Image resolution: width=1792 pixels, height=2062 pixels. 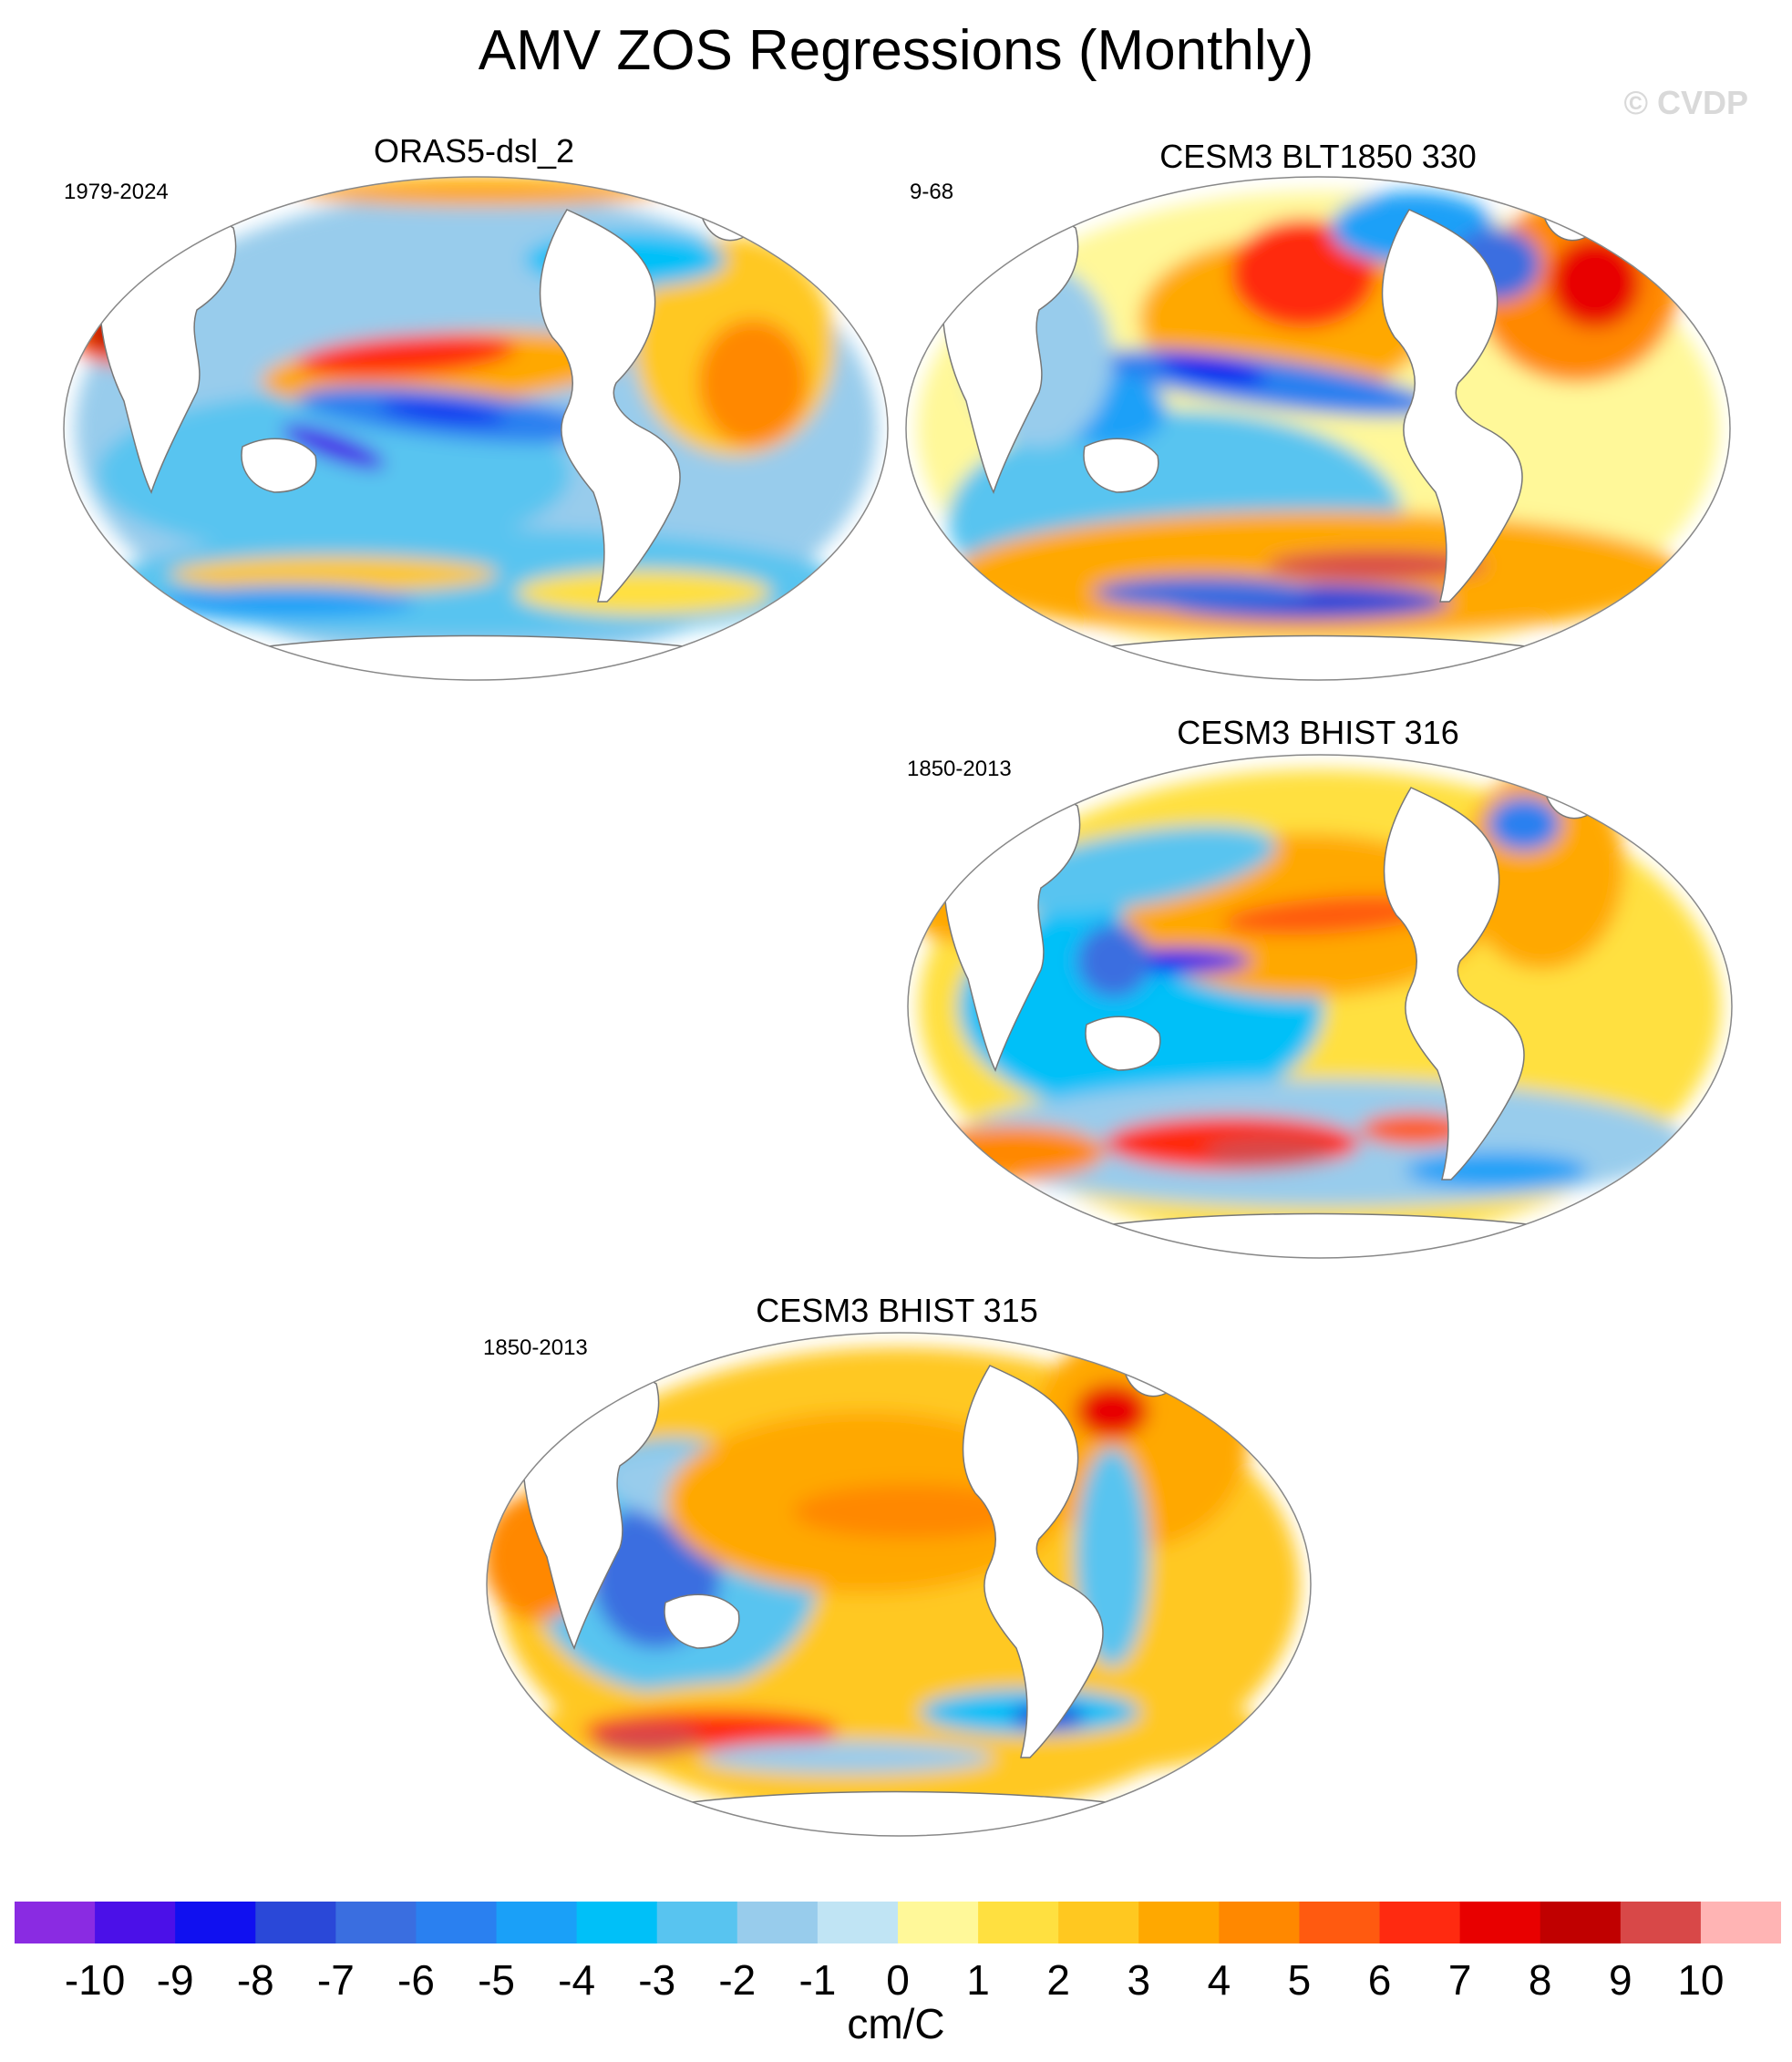 What do you see at coordinates (95, 1980) in the screenshot?
I see `colorbar-tick-label: -10` at bounding box center [95, 1980].